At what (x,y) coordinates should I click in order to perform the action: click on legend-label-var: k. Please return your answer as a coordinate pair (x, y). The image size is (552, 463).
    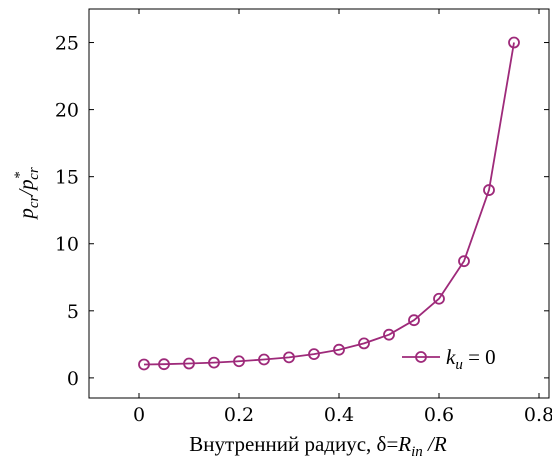
    Looking at the image, I should click on (451, 357).